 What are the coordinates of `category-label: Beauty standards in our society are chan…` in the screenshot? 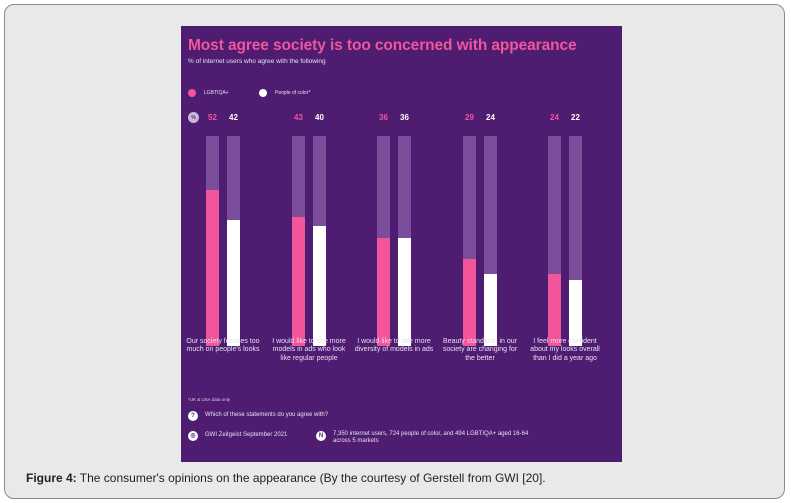 It's located at (480, 350).